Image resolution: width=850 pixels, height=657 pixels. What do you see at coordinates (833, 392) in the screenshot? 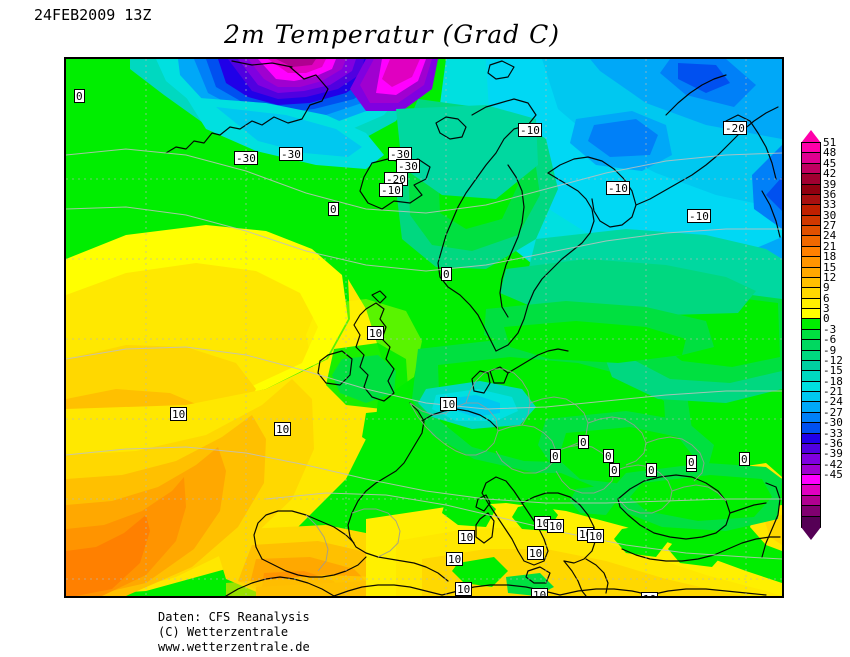
I see `colorbar-tick-label: -21` at bounding box center [833, 392].